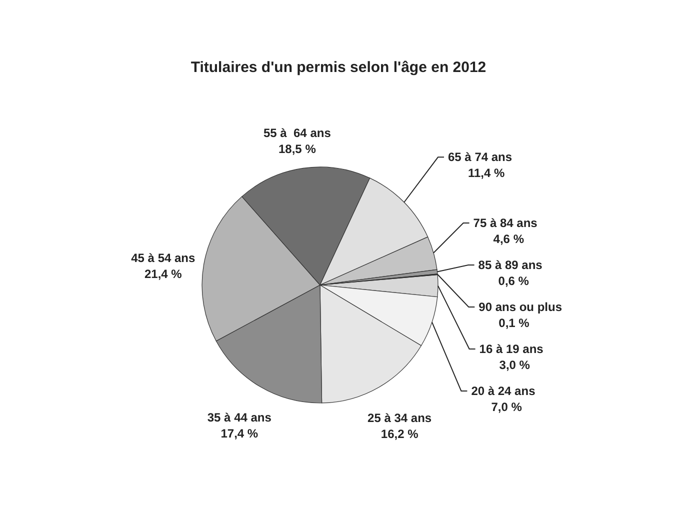  I want to click on data-label: 11,4 %, so click(487, 173).